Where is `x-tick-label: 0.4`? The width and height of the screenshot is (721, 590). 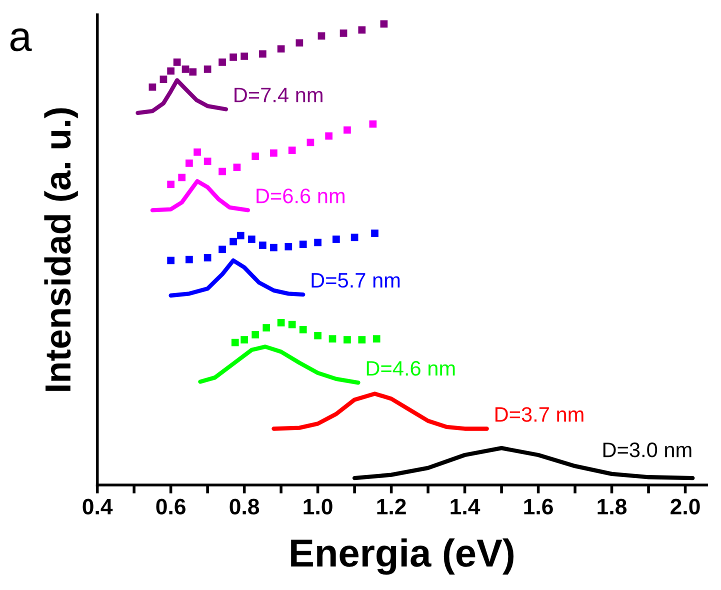 x-tick-label: 0.4 is located at coordinates (97, 506).